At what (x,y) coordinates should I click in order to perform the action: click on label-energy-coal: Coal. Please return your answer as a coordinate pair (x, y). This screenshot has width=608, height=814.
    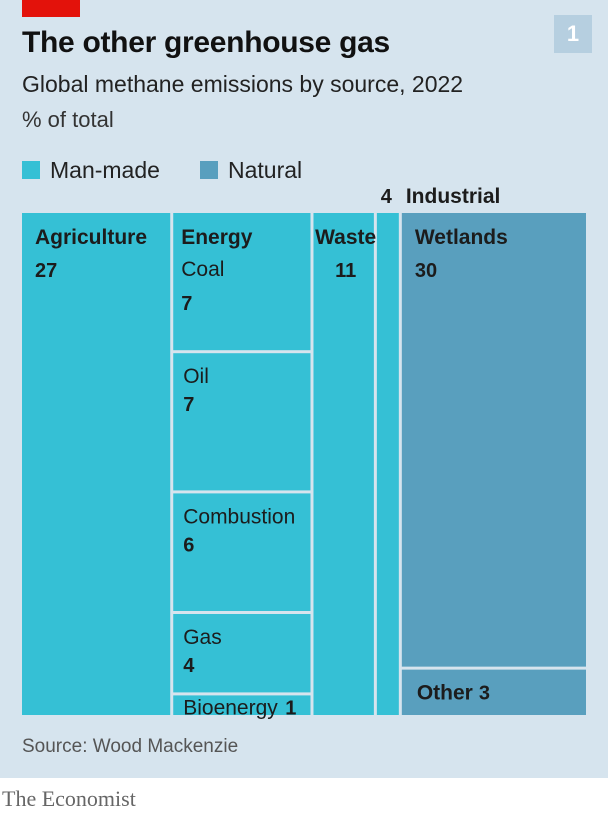
    Looking at the image, I should click on (202, 269).